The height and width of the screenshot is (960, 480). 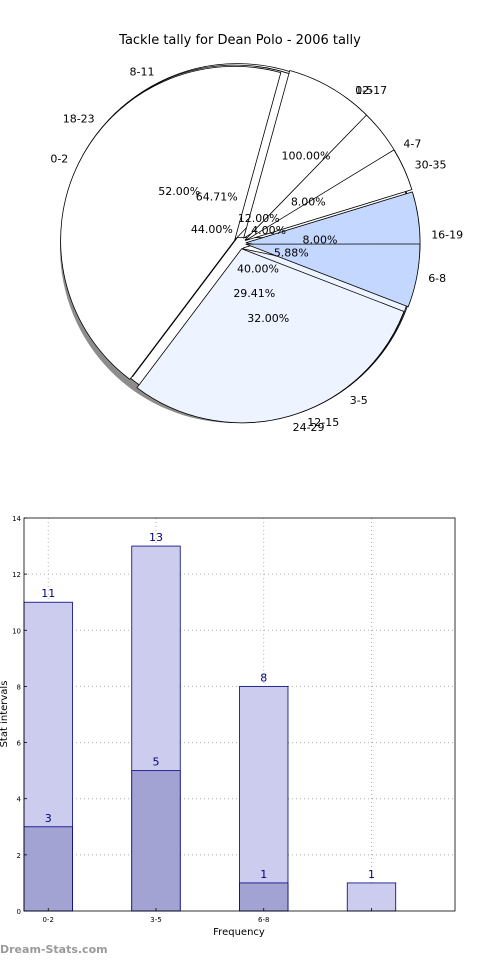 I want to click on pie-category-label-2-2: 24-29, so click(x=309, y=427).